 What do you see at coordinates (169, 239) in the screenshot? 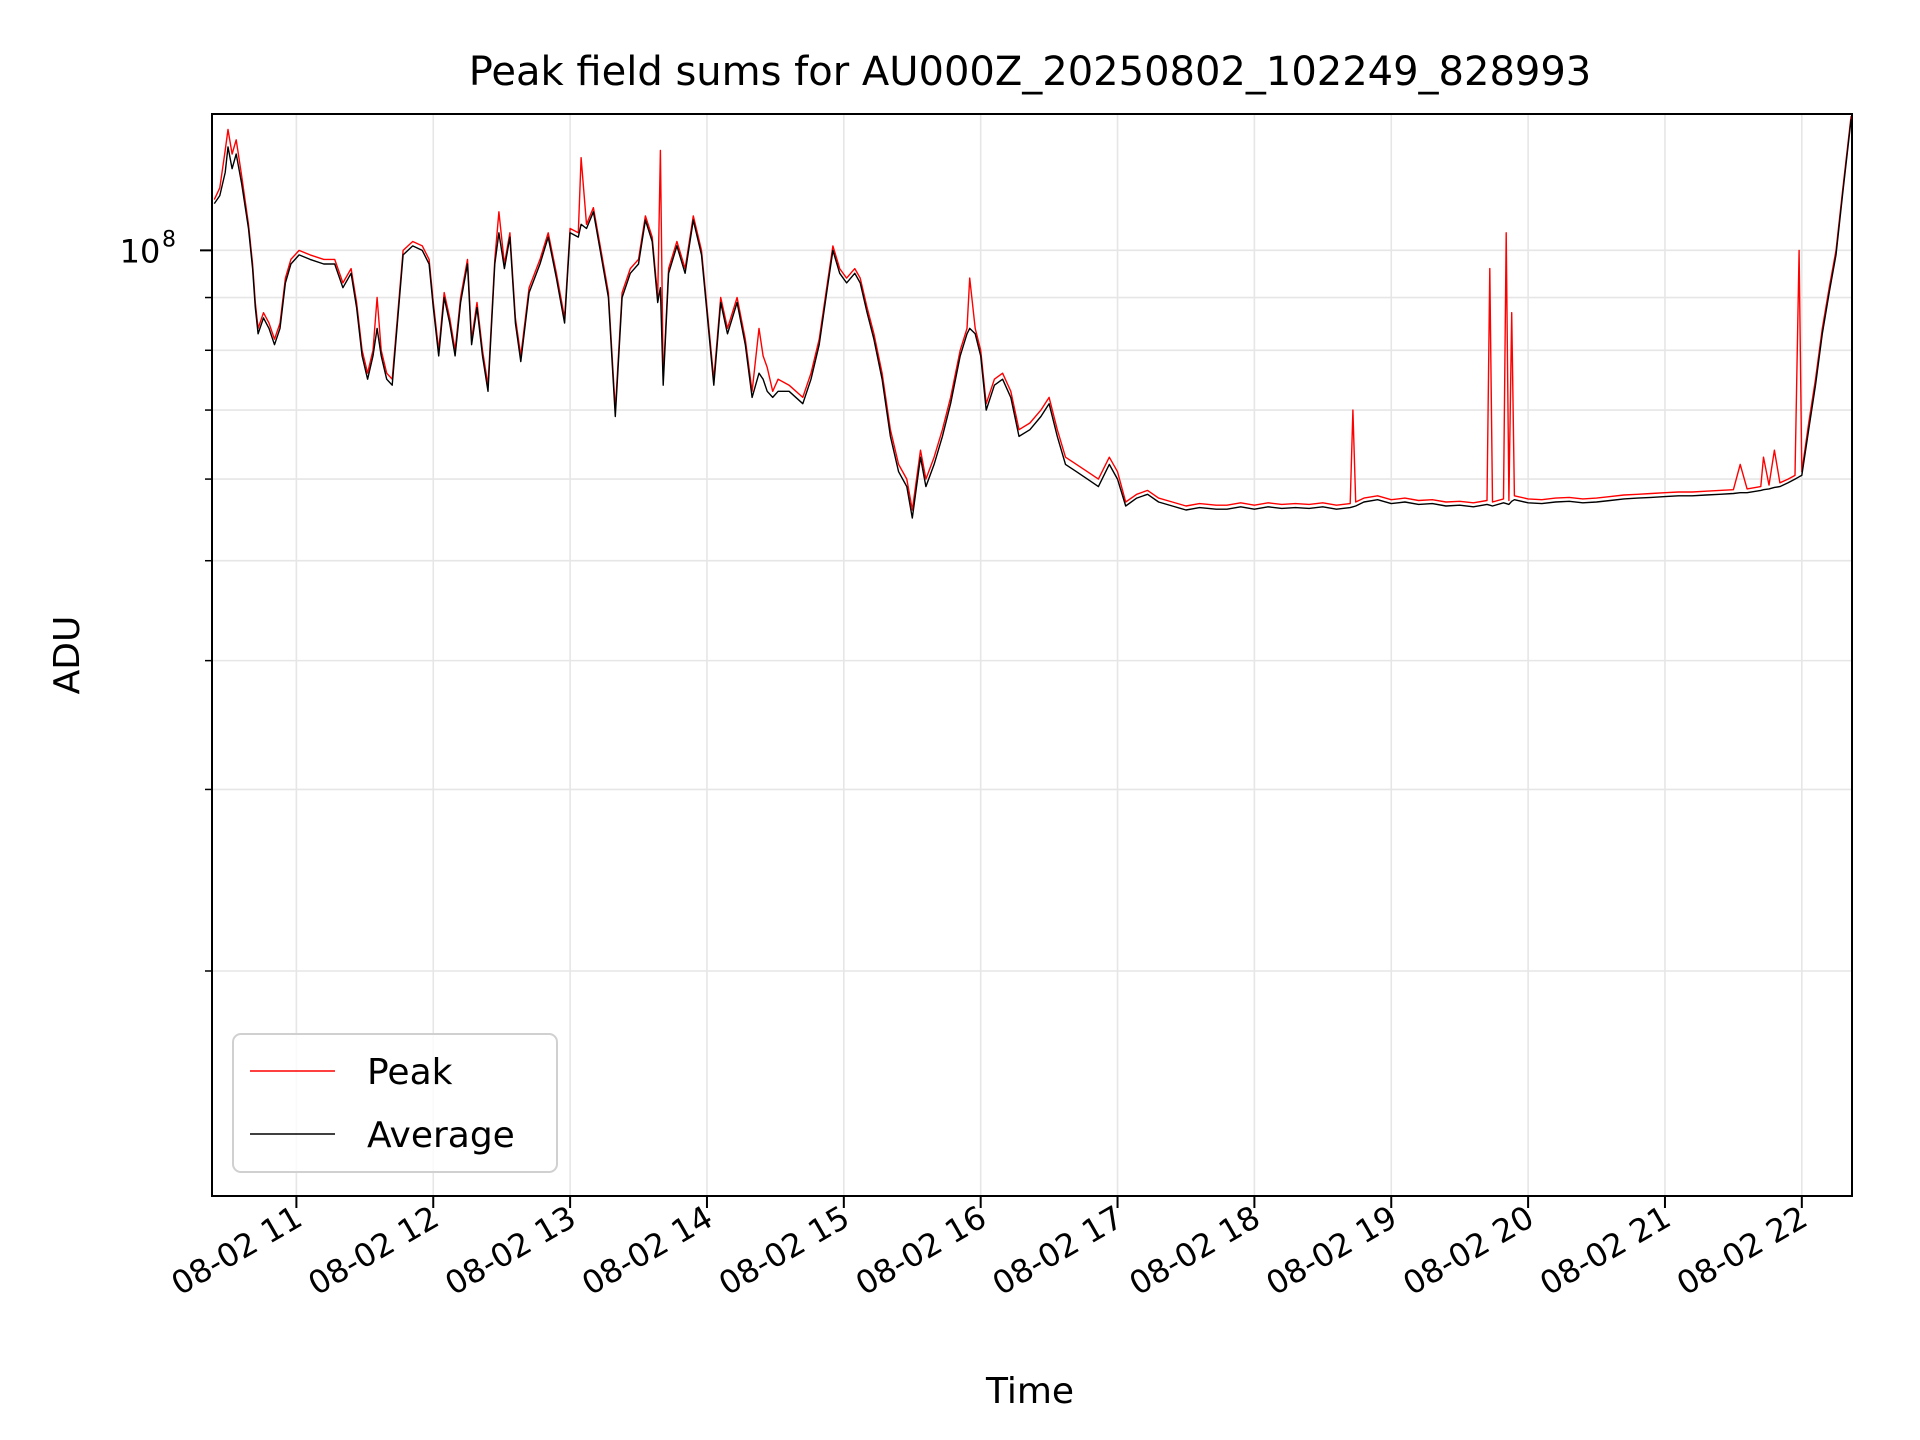
I see `y-tick-label-exponent: 8` at bounding box center [169, 239].